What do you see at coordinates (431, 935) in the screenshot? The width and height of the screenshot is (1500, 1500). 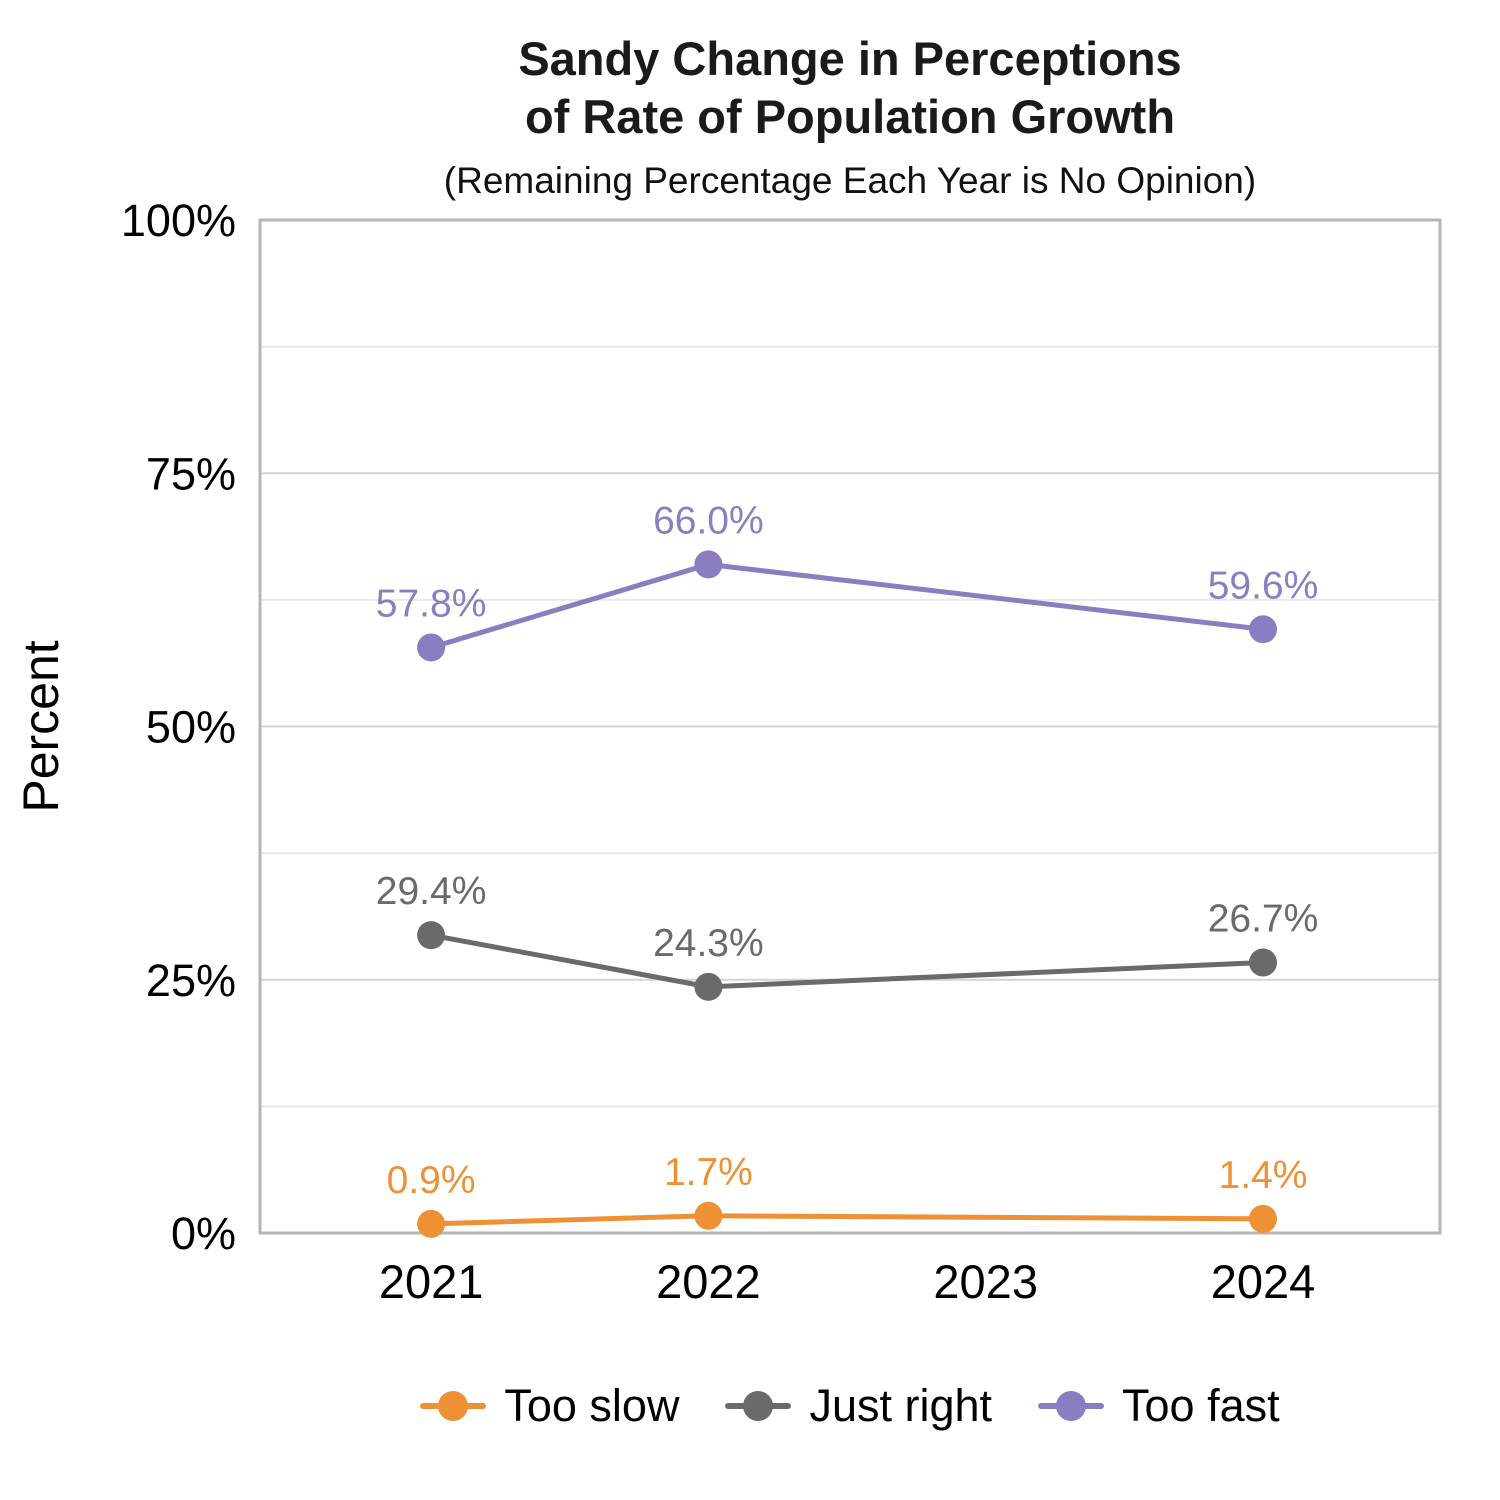 I see `data-point-just-right-2021` at bounding box center [431, 935].